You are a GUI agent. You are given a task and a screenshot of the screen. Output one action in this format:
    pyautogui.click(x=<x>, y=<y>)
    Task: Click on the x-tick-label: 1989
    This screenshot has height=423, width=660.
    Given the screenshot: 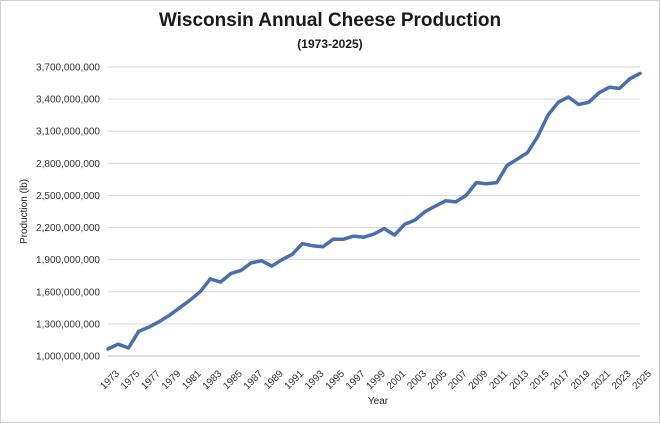 What is the action you would take?
    pyautogui.click(x=274, y=380)
    